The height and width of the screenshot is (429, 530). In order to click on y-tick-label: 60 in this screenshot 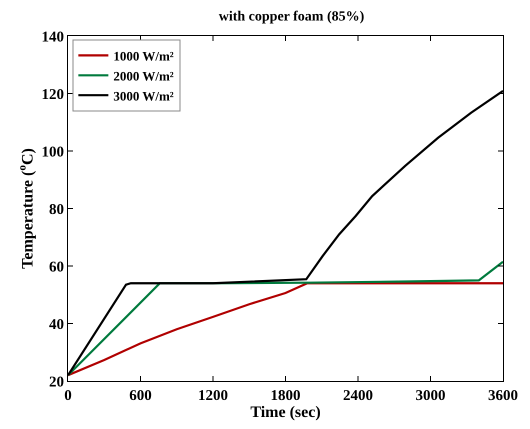, I will do `click(56, 267)`.